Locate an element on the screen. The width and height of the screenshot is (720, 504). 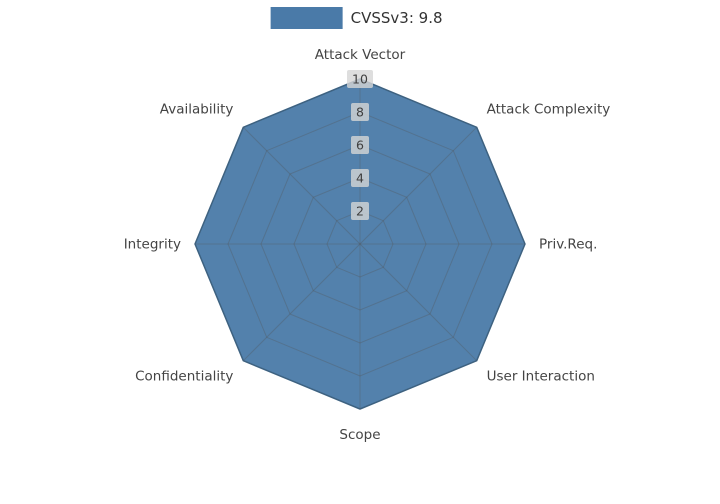
category-label: Attack Vector is located at coordinates (360, 55).